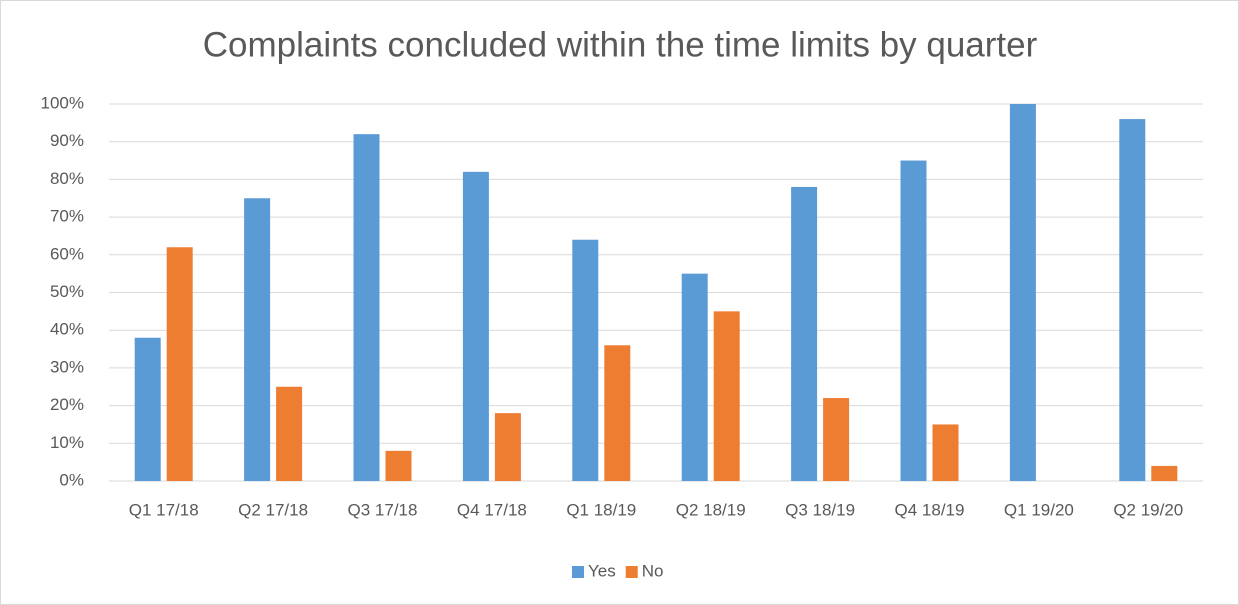  What do you see at coordinates (67, 253) in the screenshot?
I see `y-tick-label: 60%` at bounding box center [67, 253].